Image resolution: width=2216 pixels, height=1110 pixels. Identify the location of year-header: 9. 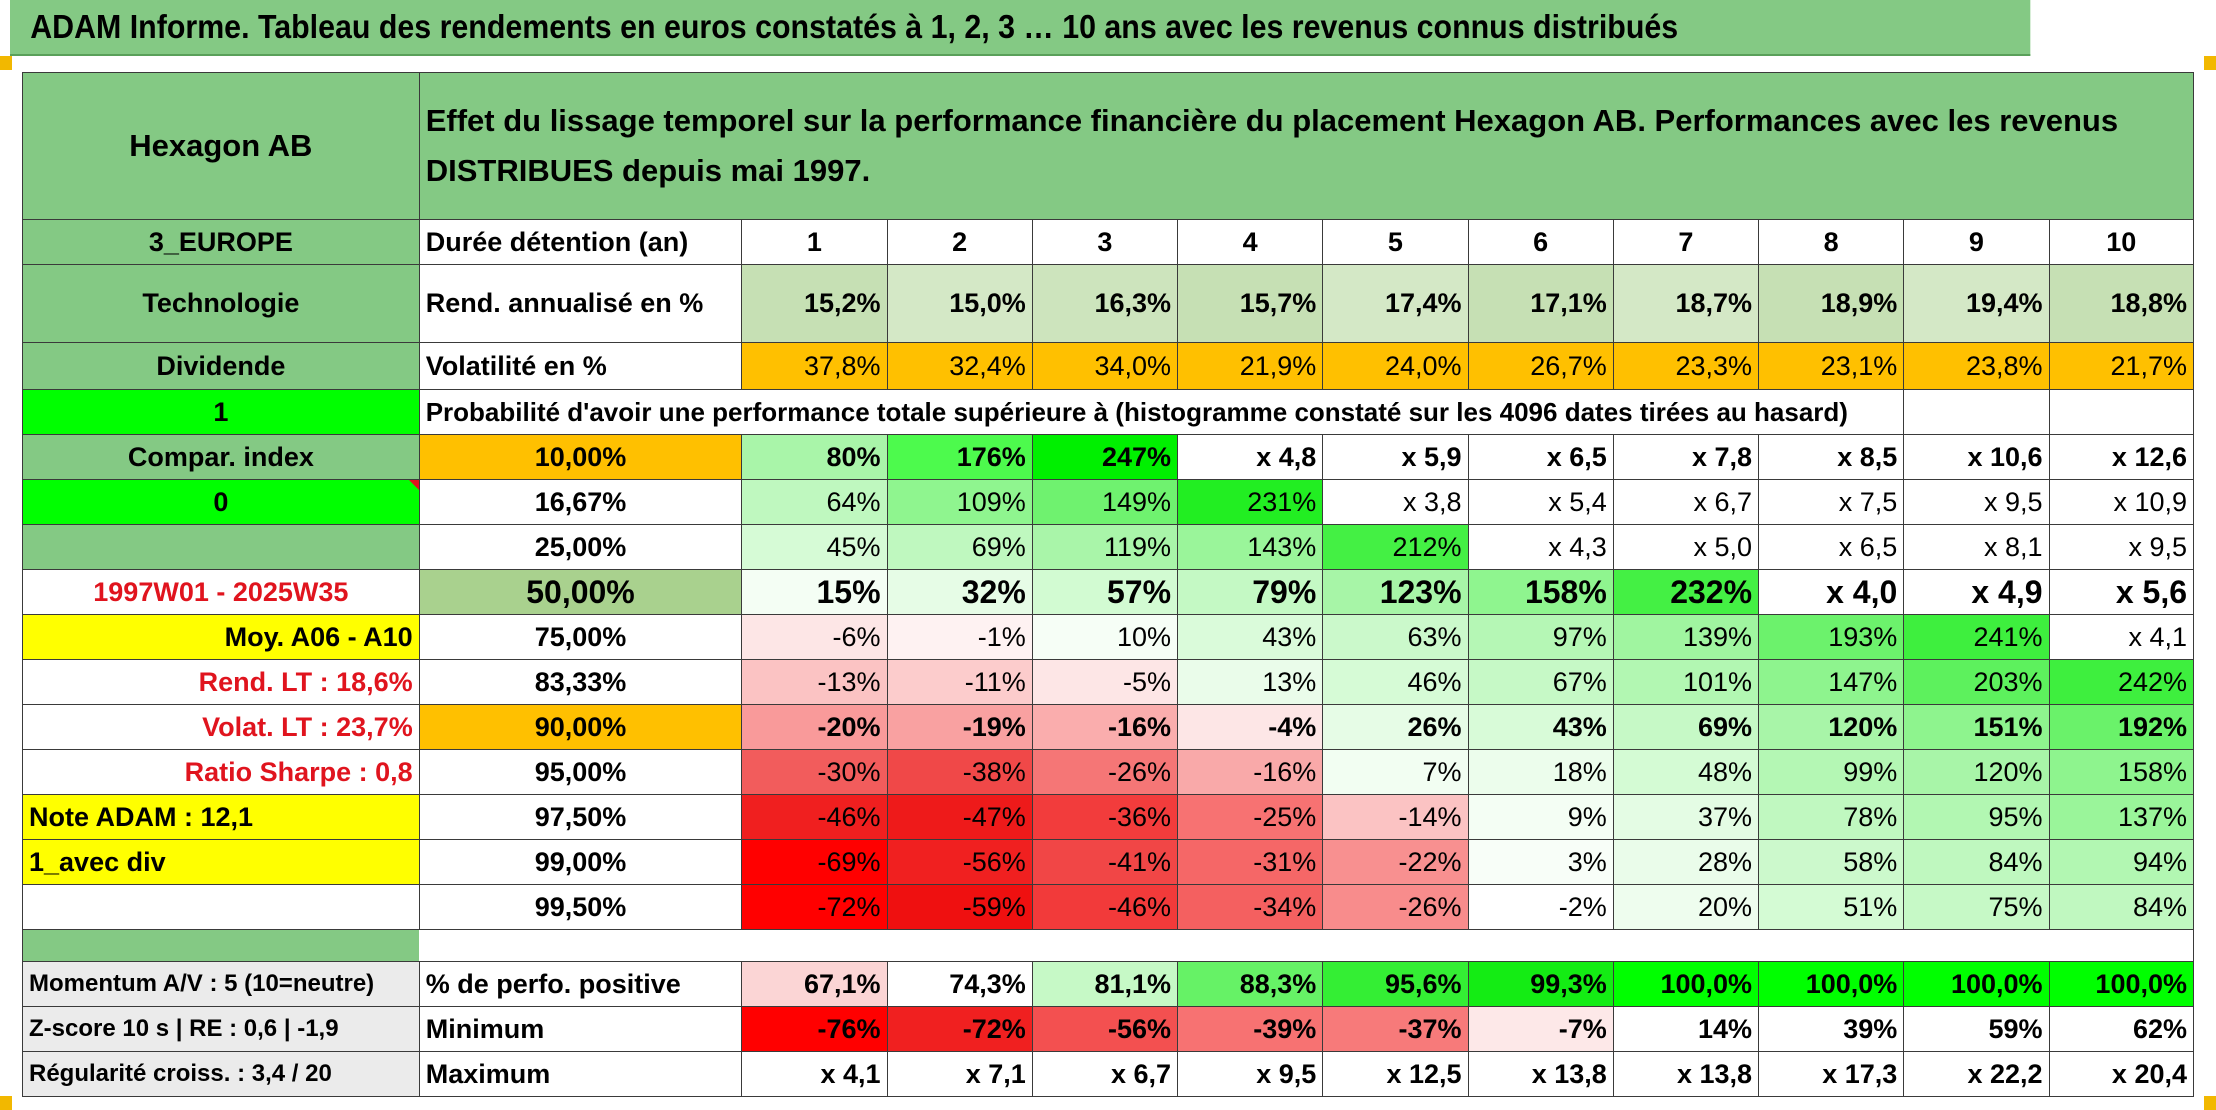
(1976, 242).